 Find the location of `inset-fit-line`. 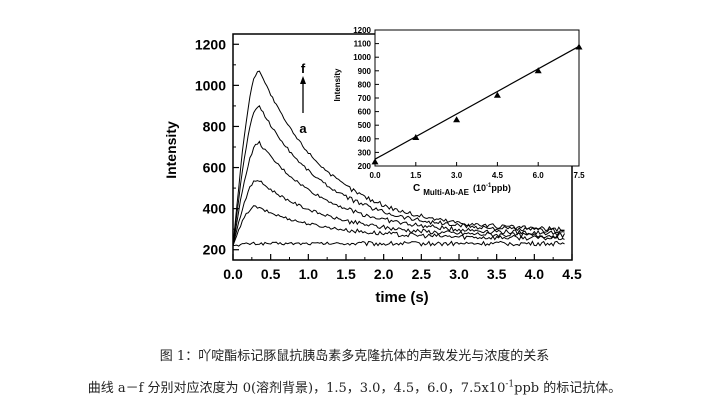

inset-fit-line is located at coordinates (477, 102).